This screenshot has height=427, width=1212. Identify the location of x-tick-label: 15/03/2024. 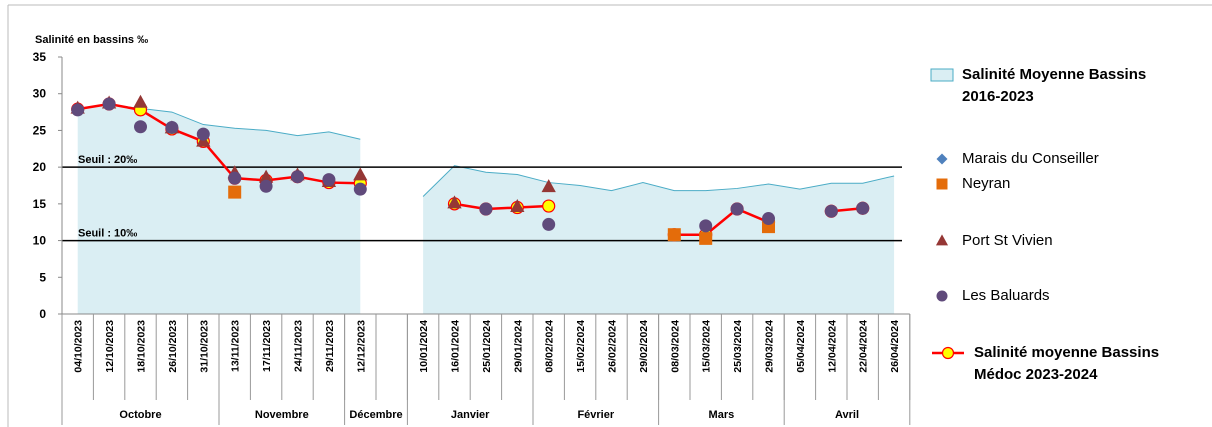
(707, 346).